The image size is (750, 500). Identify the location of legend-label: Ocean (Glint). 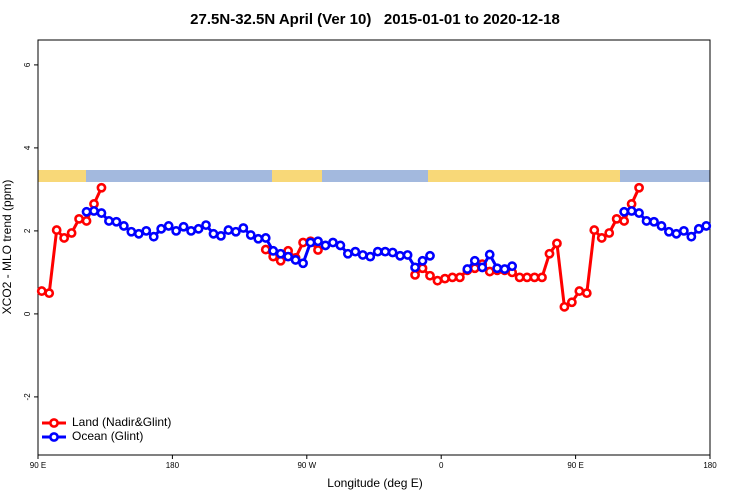
(107, 436).